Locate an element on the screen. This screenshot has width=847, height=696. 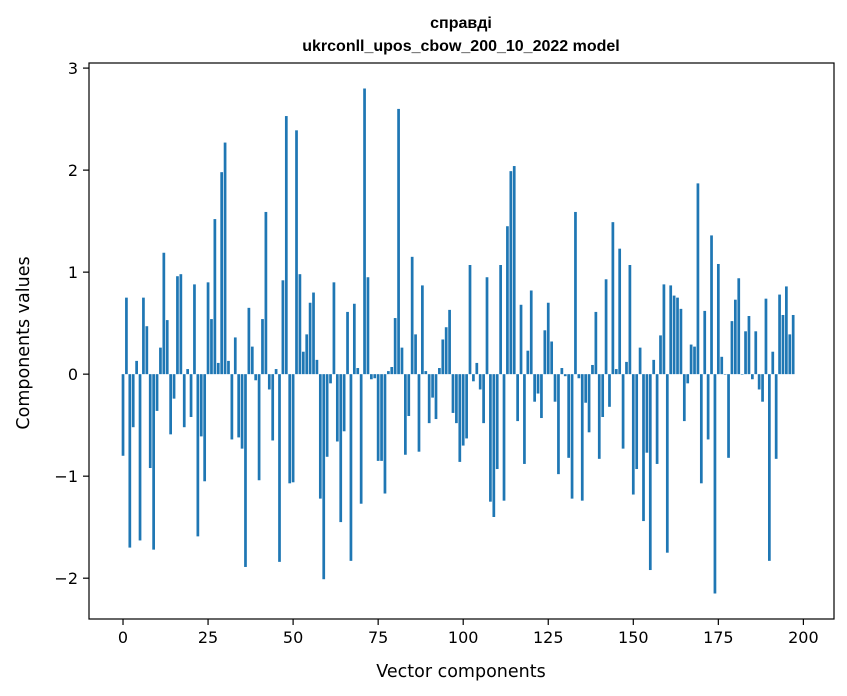
x-axis-ticks: 0 25 50 75 100 125 150 175 200 is located at coordinates (468, 633).